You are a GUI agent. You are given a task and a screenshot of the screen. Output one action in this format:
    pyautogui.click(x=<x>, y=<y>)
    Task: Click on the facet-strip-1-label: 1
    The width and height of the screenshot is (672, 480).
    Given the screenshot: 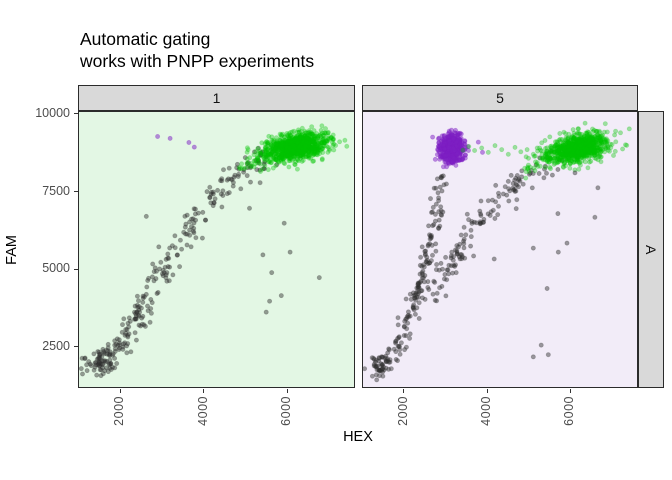 What is the action you would take?
    pyautogui.click(x=216, y=98)
    